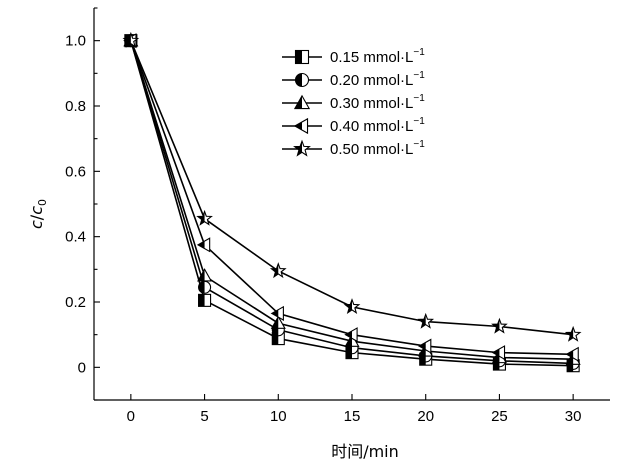 The image size is (632, 470). I want to click on legend-label-1: 0.15 mmol·L−1, so click(377, 56).